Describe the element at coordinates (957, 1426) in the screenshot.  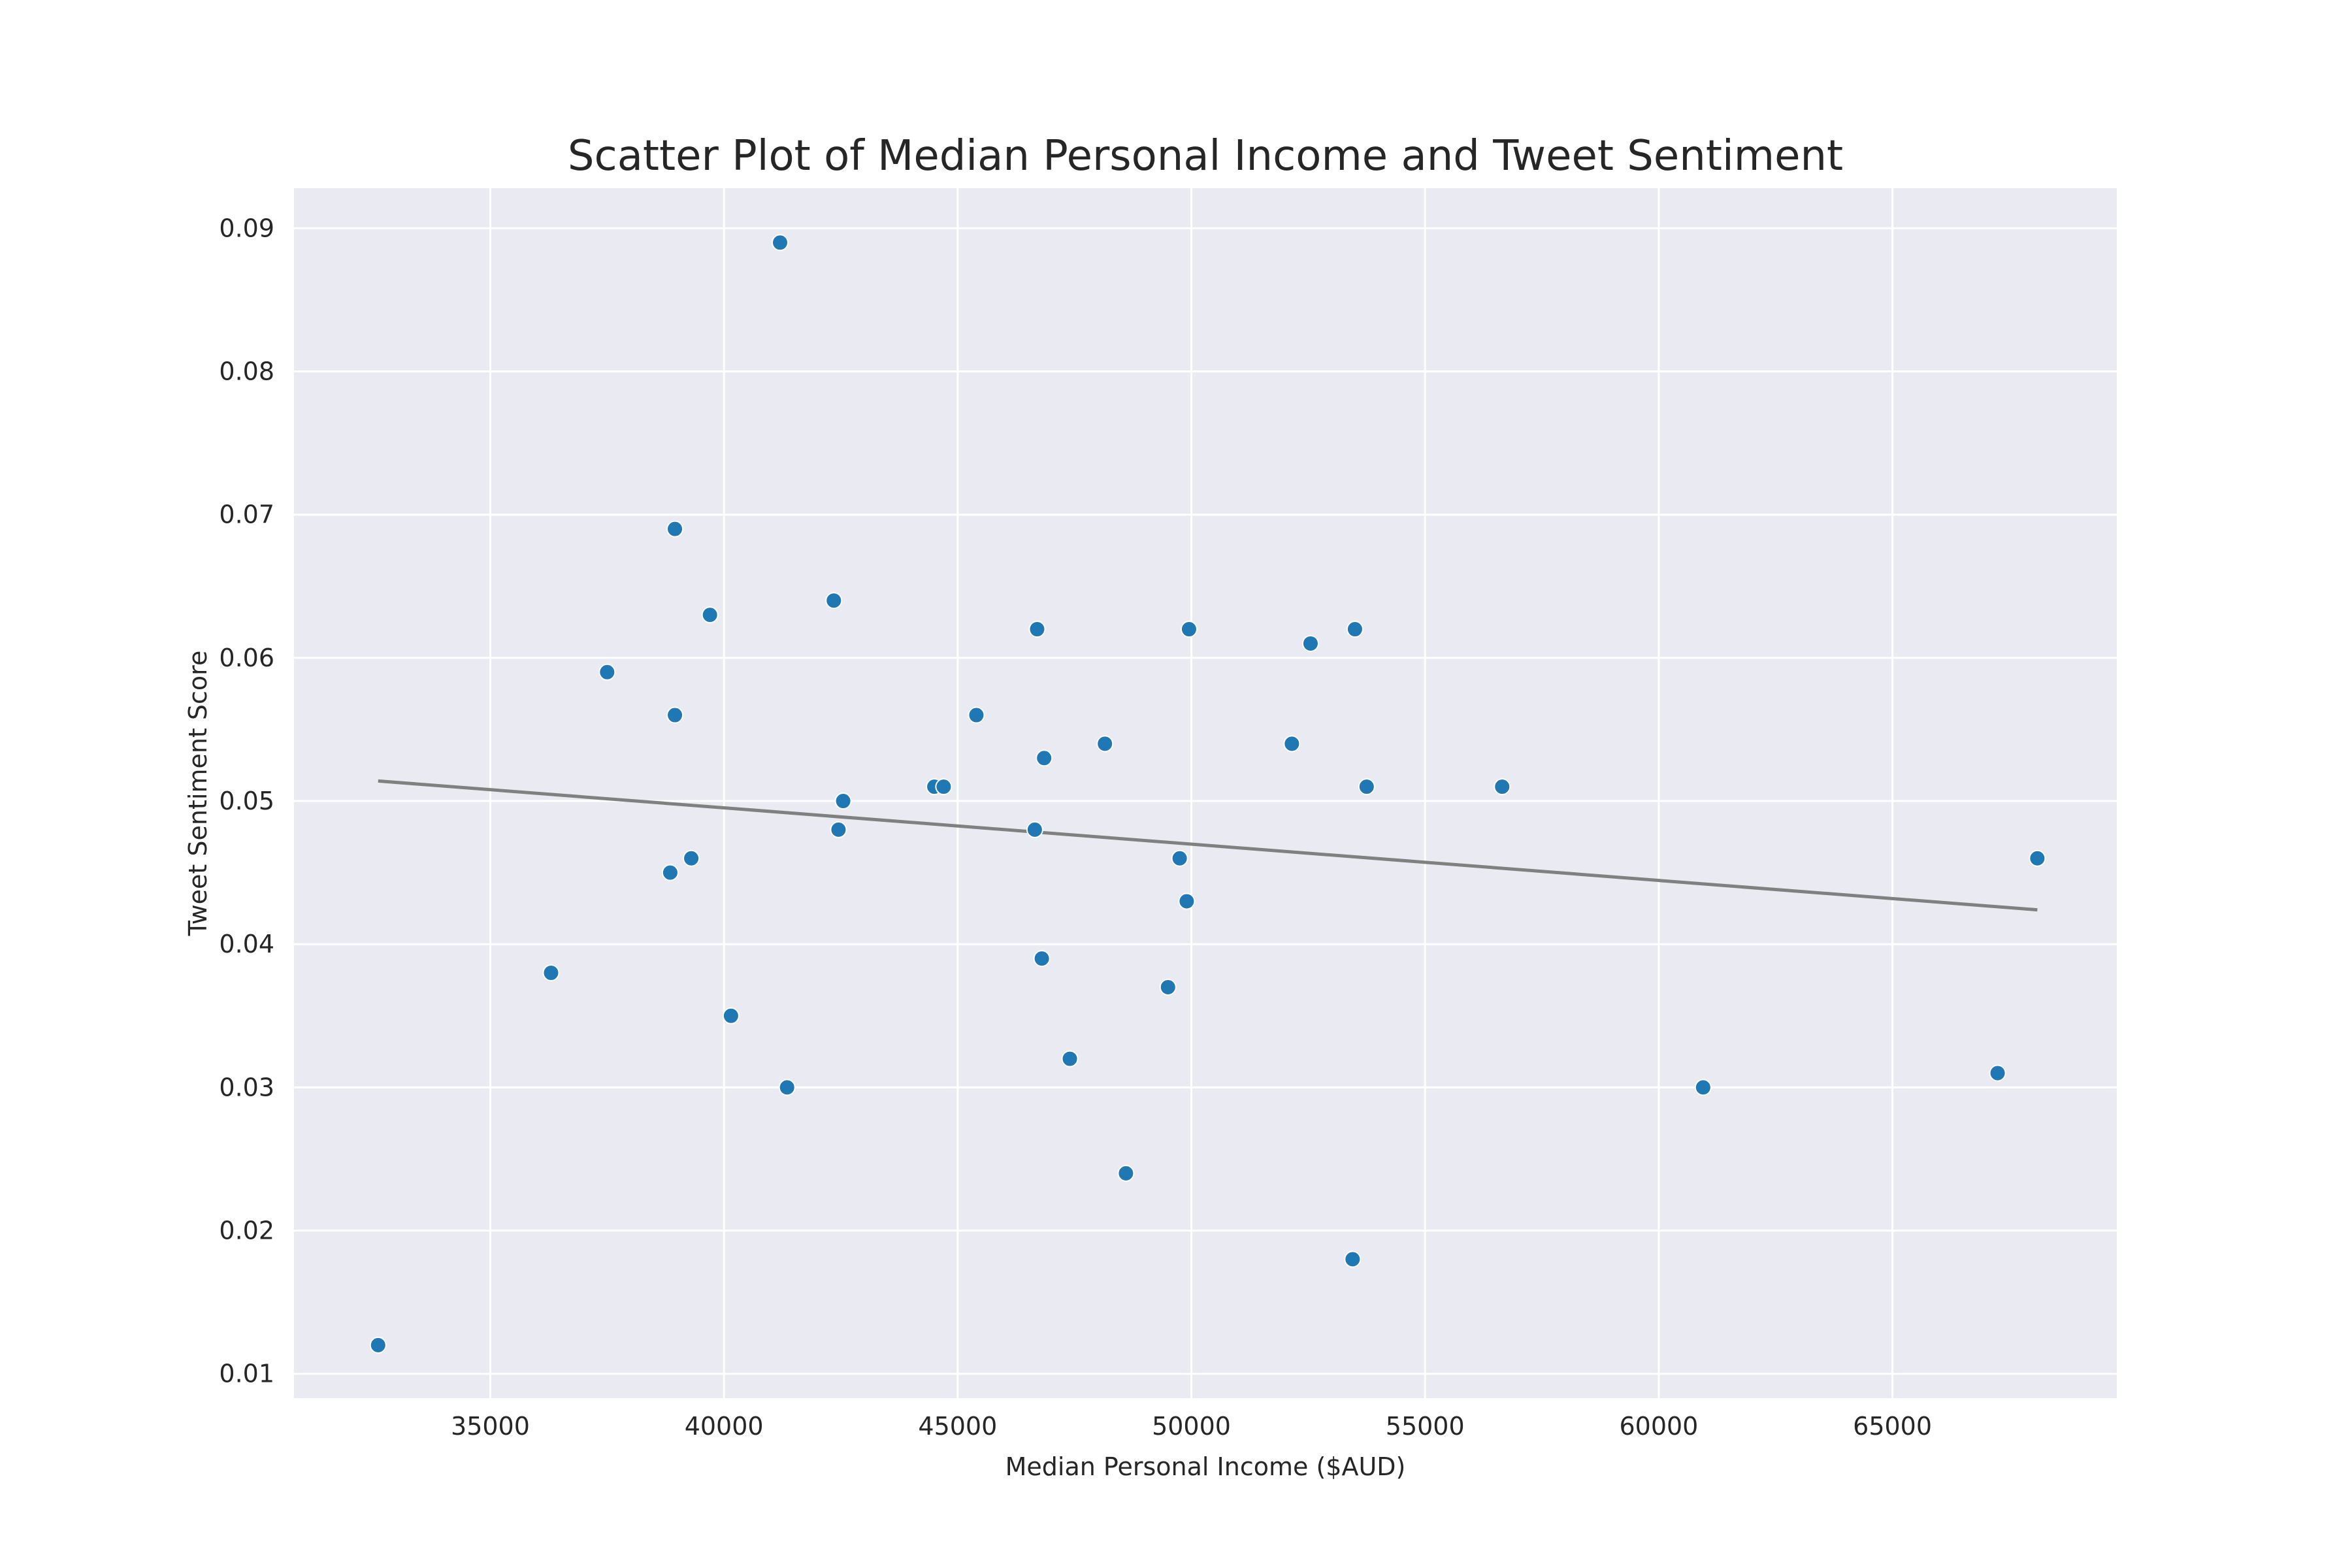
I see `x-tick-label: 45000` at that location.